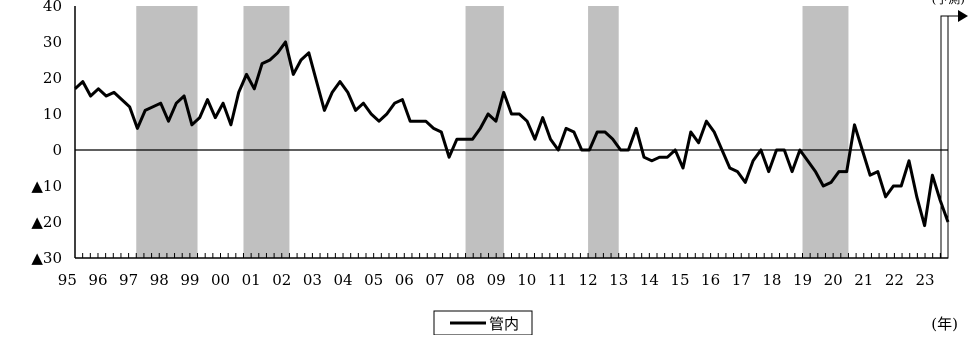  Describe the element at coordinates (404, 280) in the screenshot. I see `x-tick-label: 06` at that location.